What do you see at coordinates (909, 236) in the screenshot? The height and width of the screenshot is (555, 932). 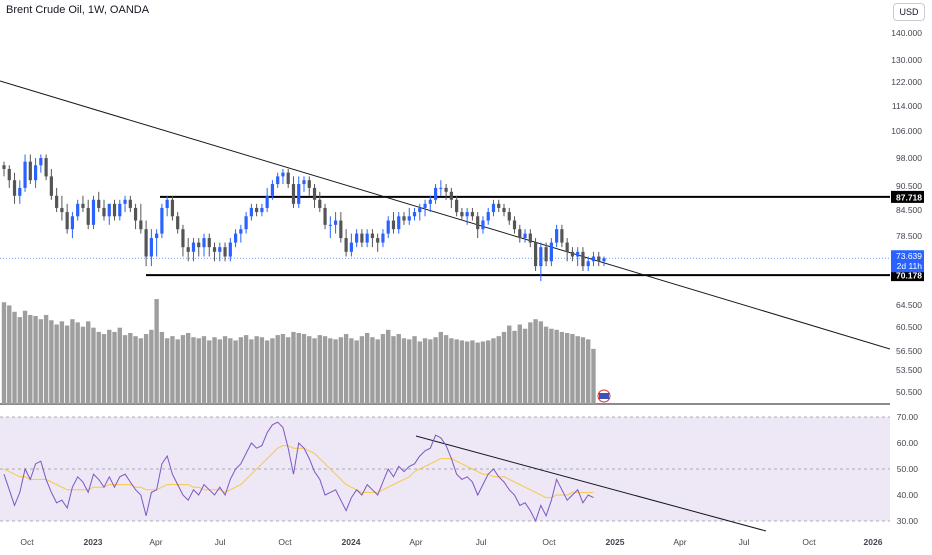 I see `price-tick-label: 78.500` at bounding box center [909, 236].